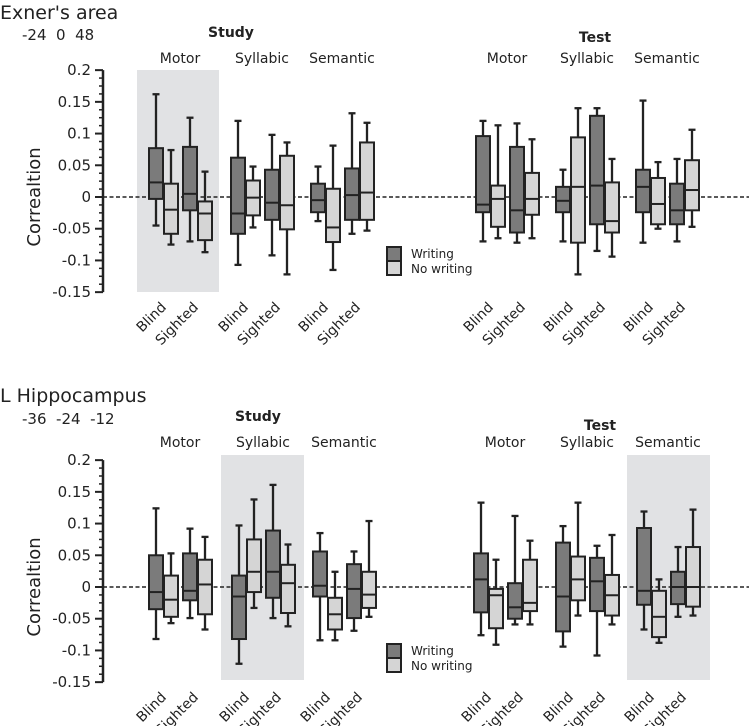 The image size is (749, 726). Describe the element at coordinates (68, 419) in the screenshot. I see `coordinates-label: -36 -24 -12` at that location.